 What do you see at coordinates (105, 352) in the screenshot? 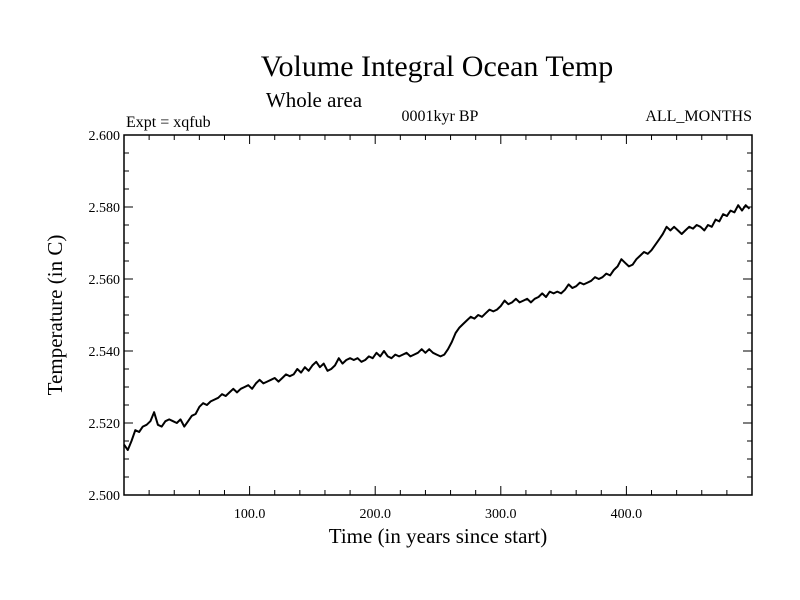
I see `y-tick-label: 2.540` at bounding box center [105, 352].